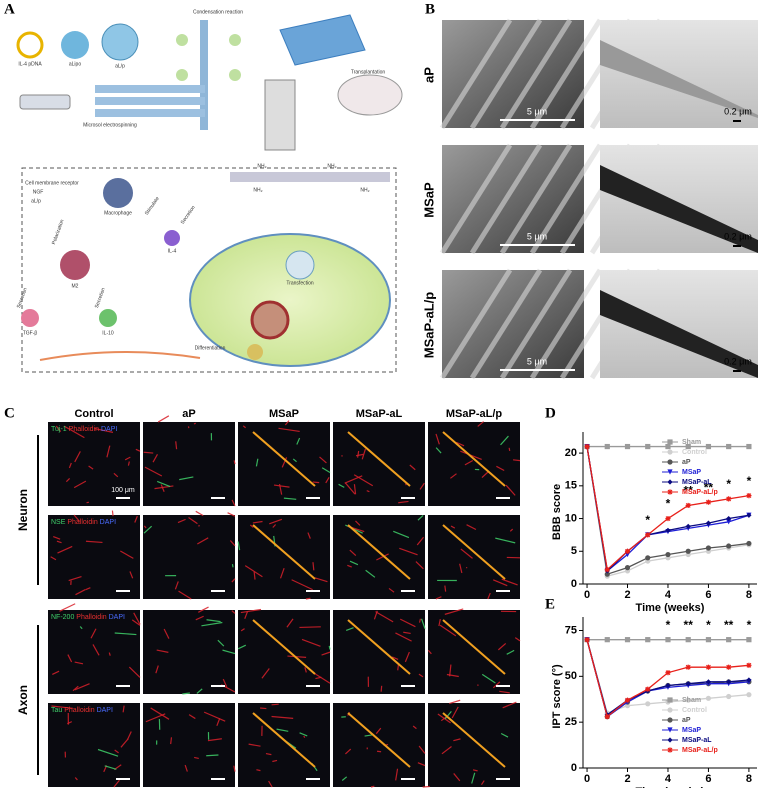 The image size is (764, 788). Describe the element at coordinates (689, 625) in the screenshot. I see `significance: **` at that location.